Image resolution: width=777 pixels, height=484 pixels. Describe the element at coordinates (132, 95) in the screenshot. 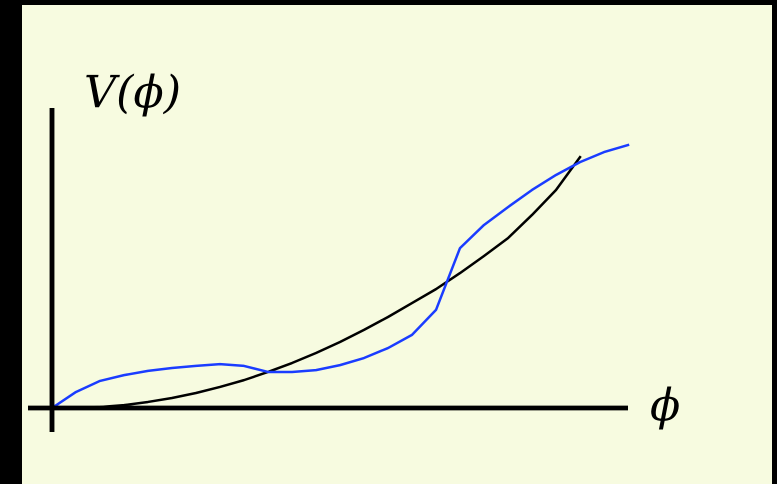

I see `y-axis-title: V(ϕ)` at that location.